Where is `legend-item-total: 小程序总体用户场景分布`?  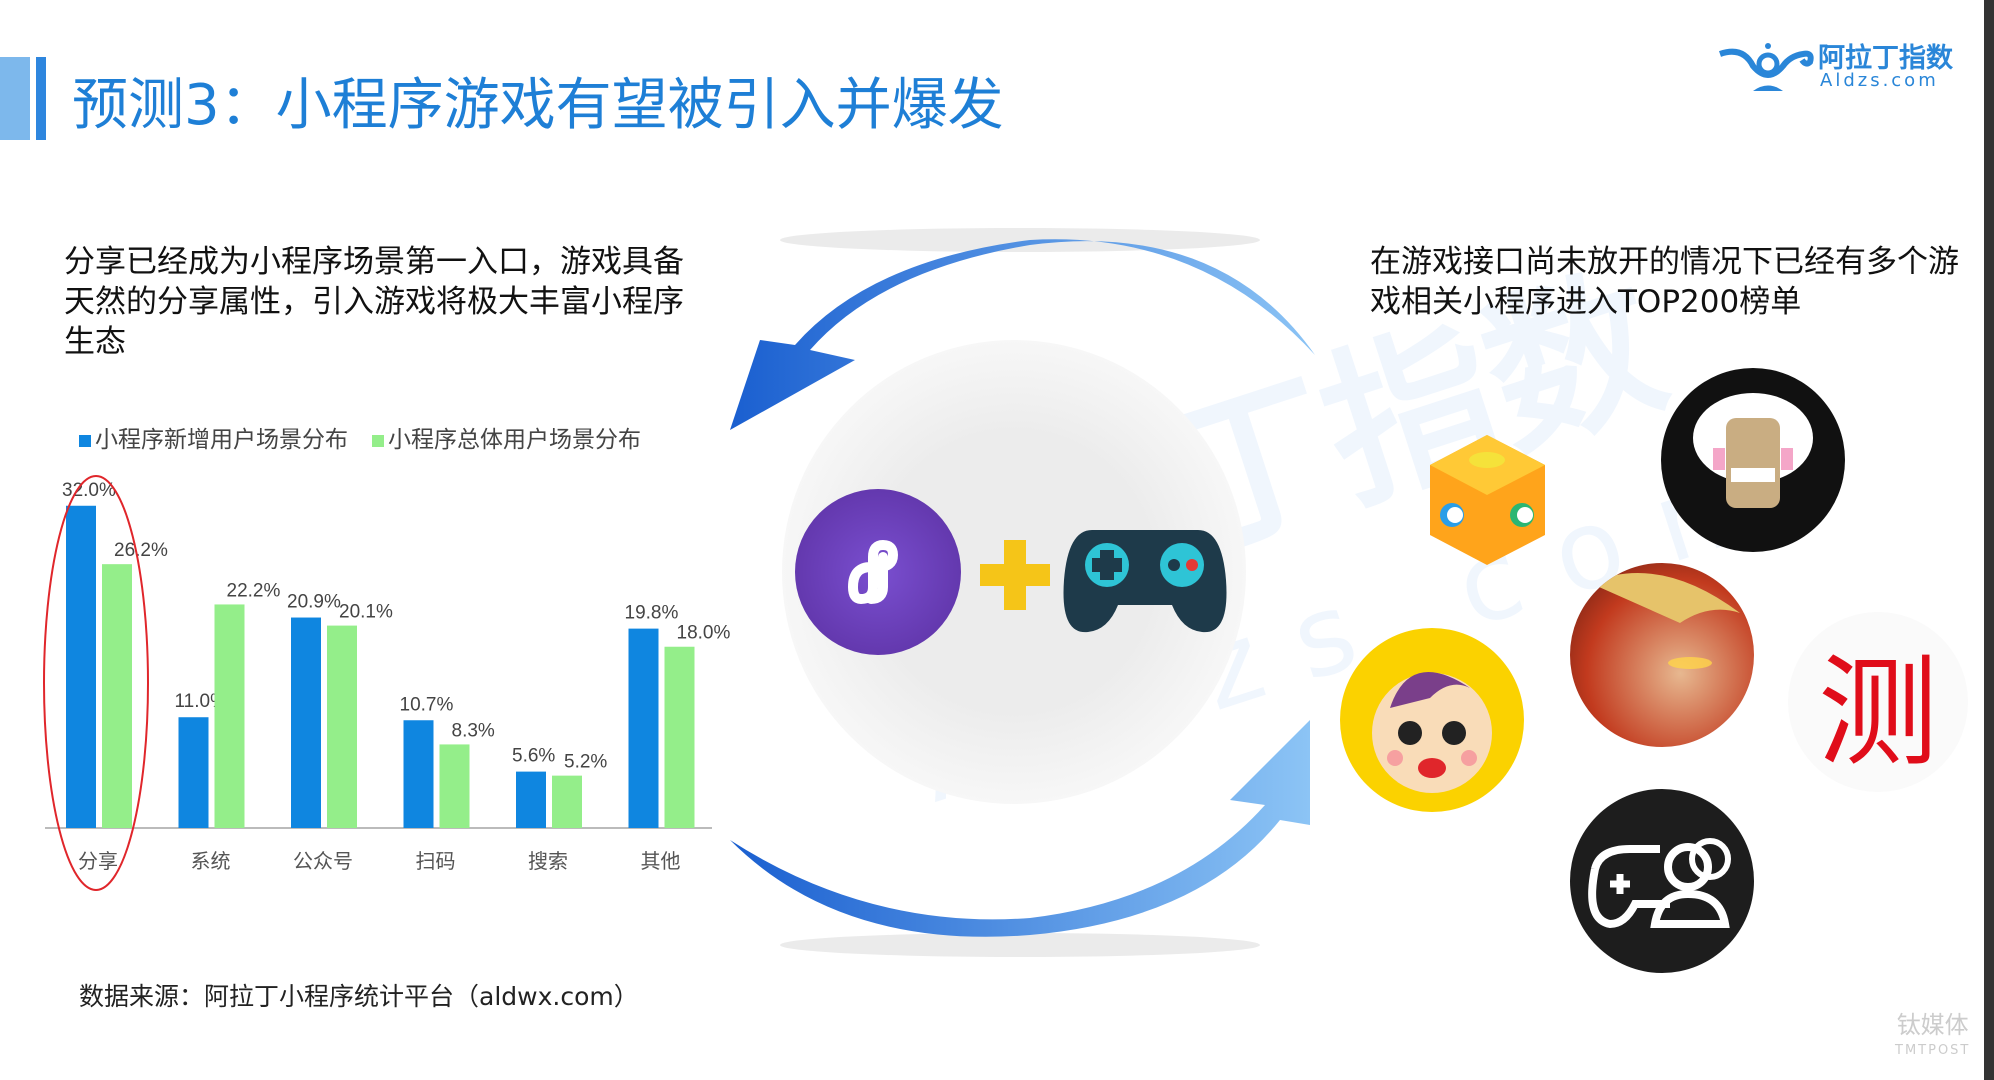 legend-item-total: 小程序总体用户场景分布 is located at coordinates (506, 437).